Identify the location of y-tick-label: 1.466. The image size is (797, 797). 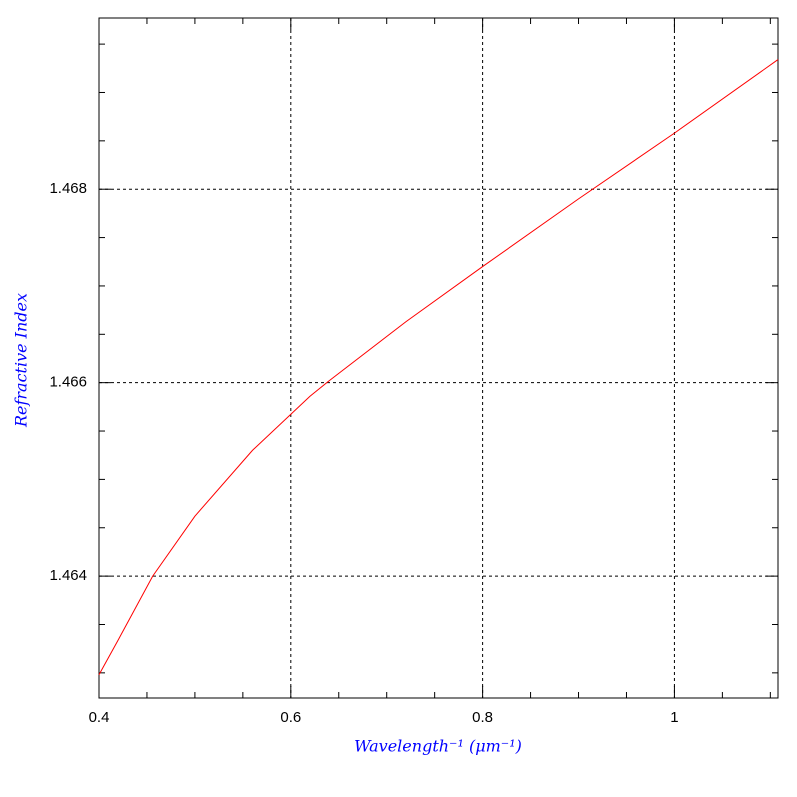
(68, 382).